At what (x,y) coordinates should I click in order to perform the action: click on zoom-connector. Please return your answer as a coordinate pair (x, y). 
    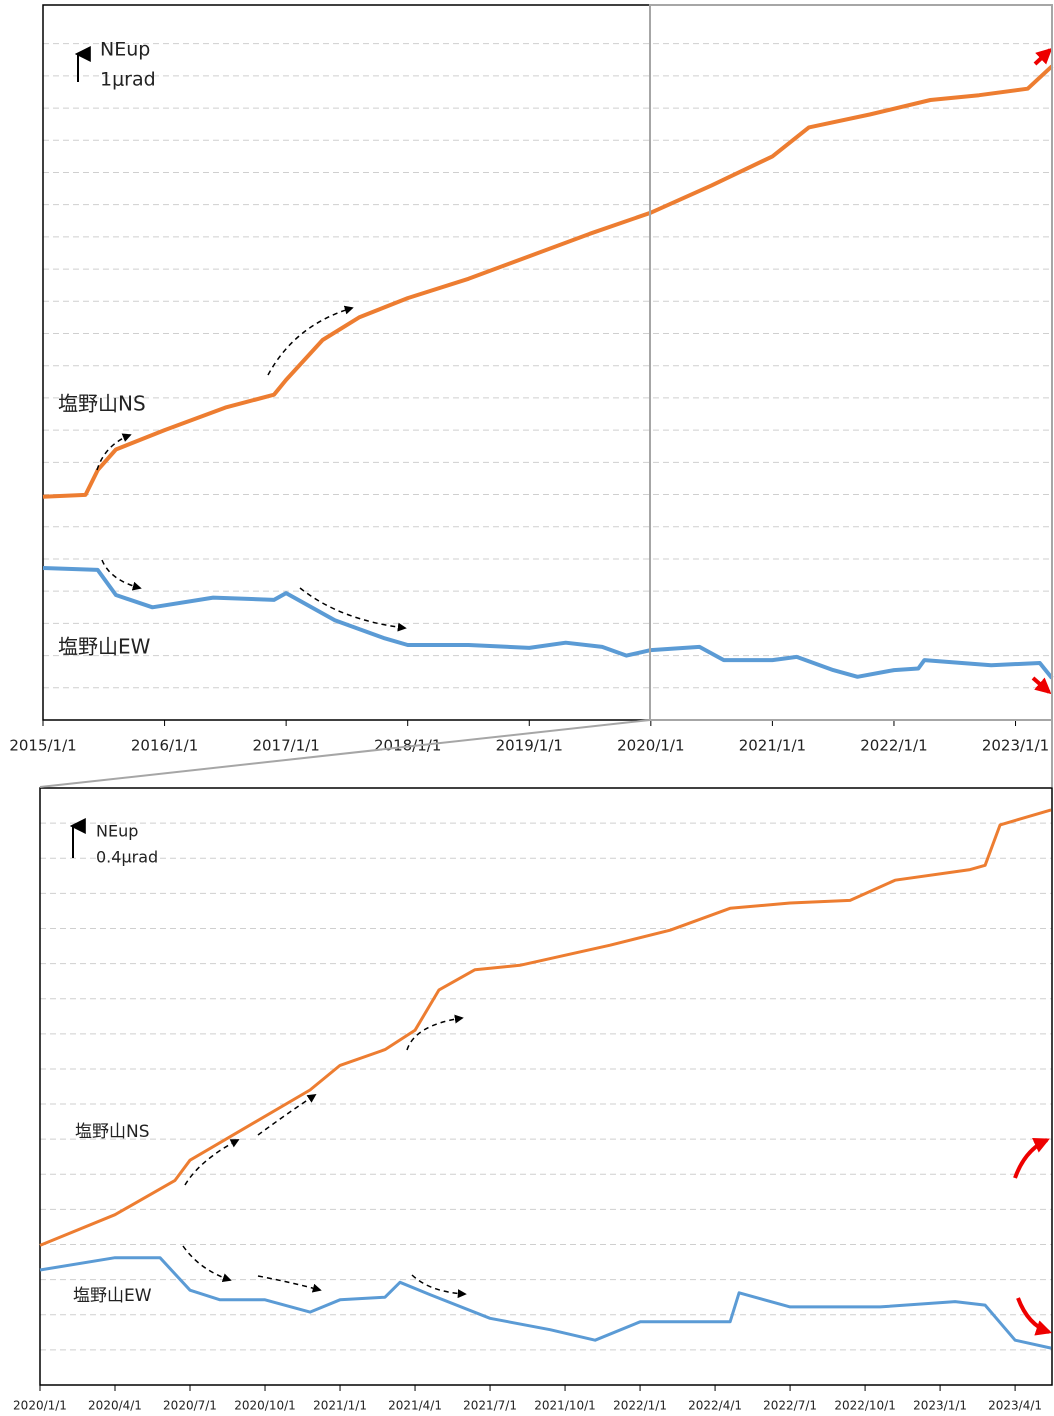
    Looking at the image, I should click on (345, 753).